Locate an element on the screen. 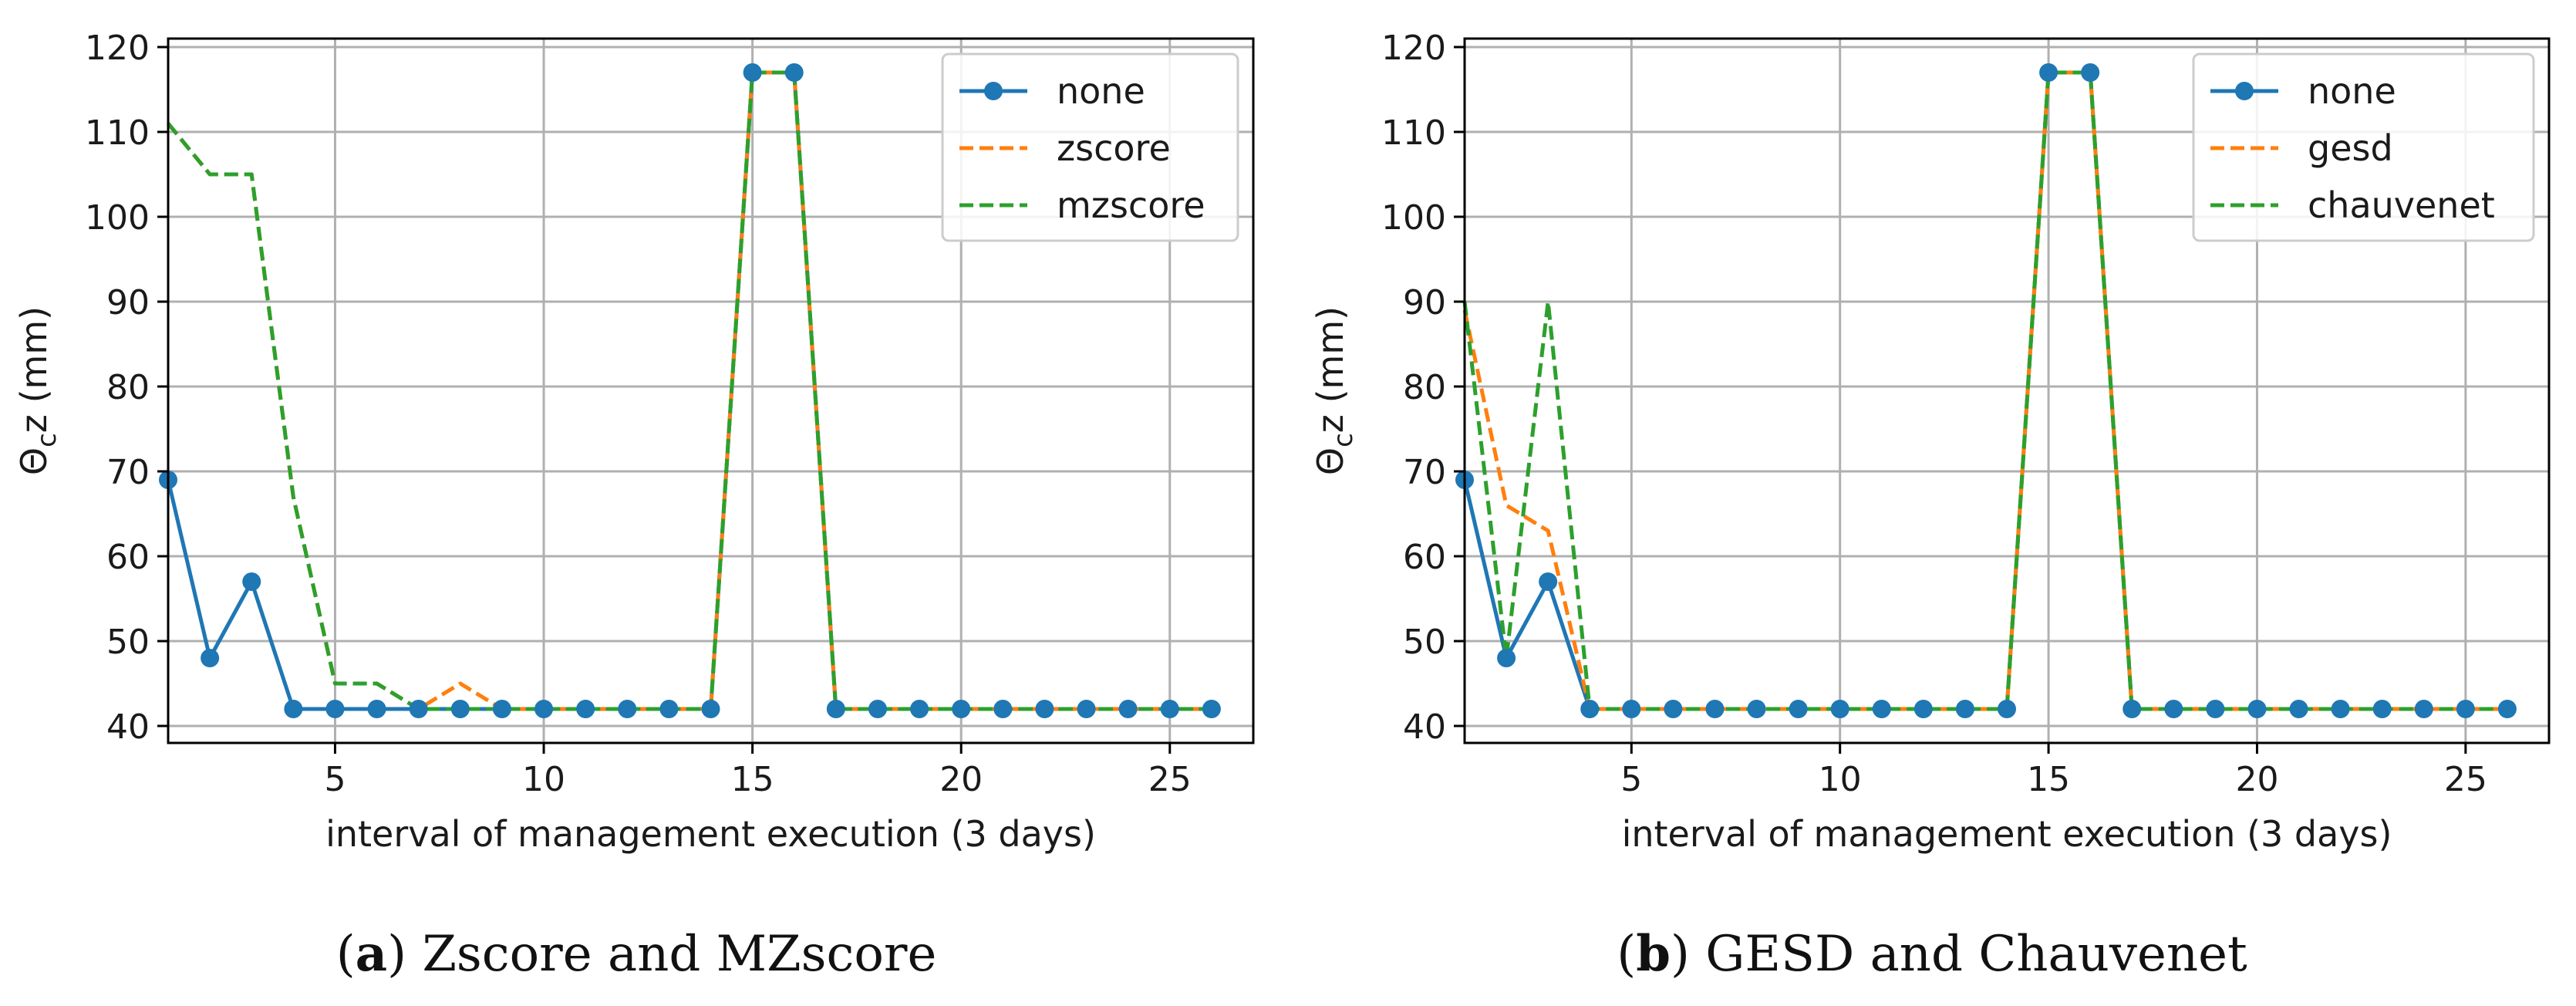 This screenshot has width=2576, height=1006. legend: none zscore mzscore is located at coordinates (1090, 147).